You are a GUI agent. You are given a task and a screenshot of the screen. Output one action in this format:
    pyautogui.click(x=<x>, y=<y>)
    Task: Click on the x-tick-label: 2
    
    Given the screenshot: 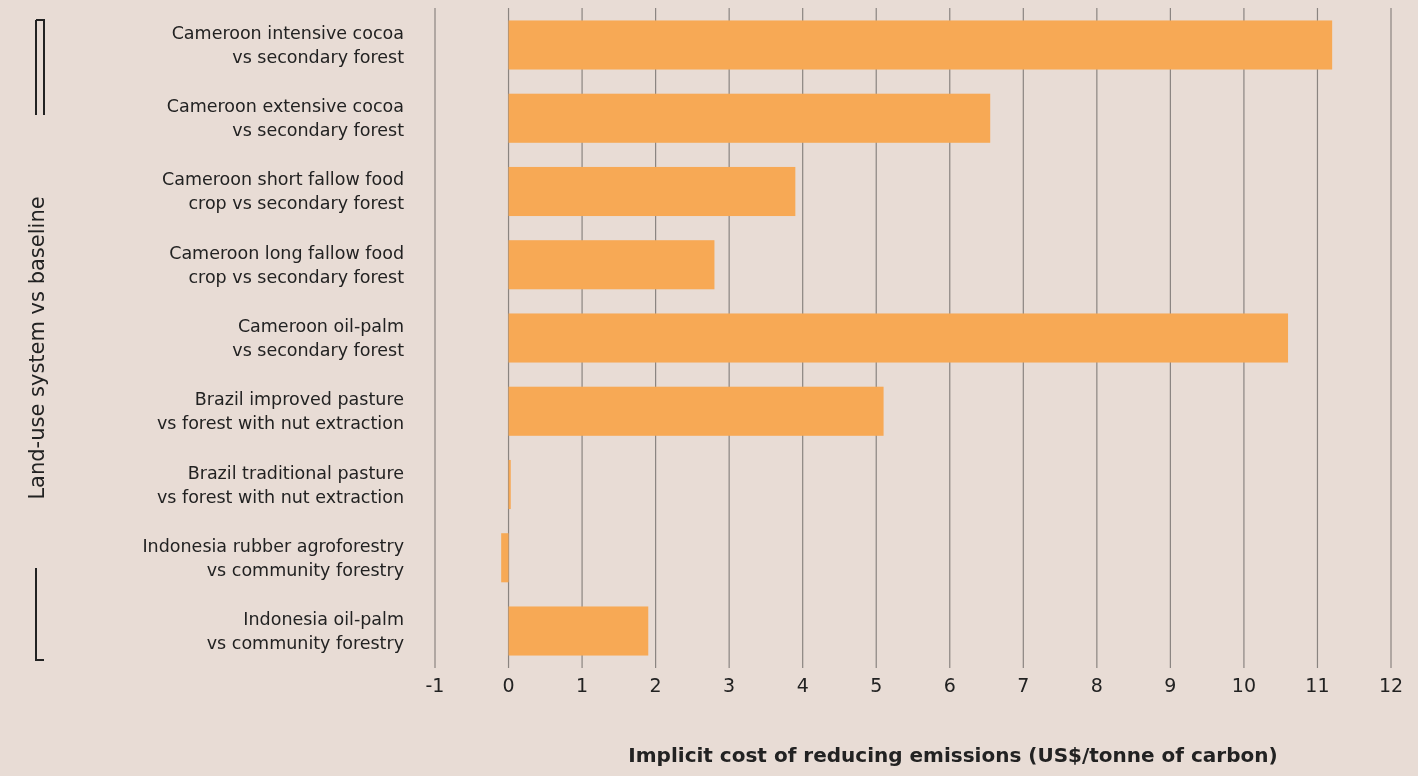 What is the action you would take?
    pyautogui.click(x=655, y=685)
    